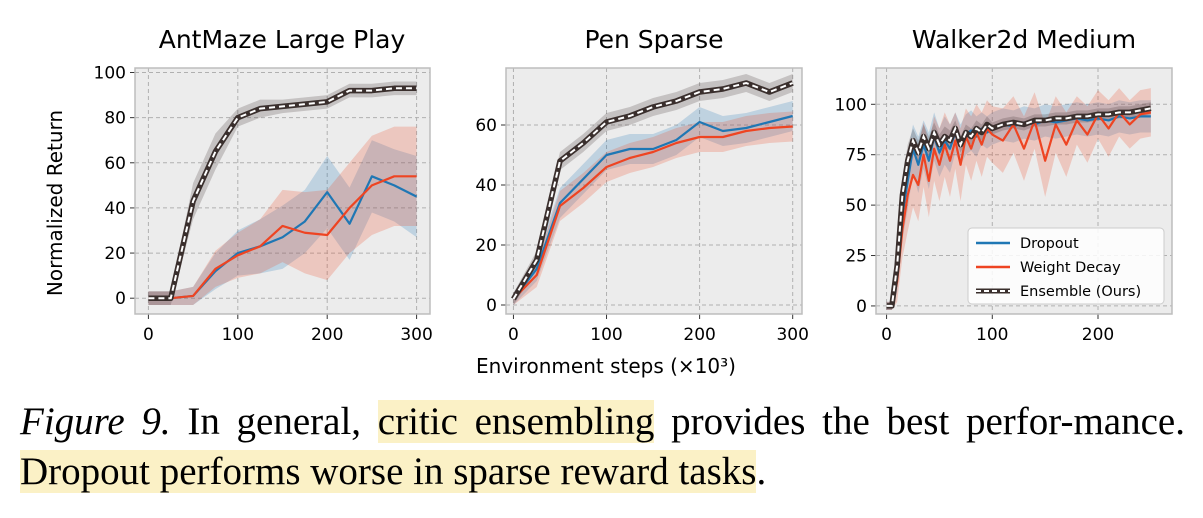 The height and width of the screenshot is (518, 1203). What do you see at coordinates (856, 156) in the screenshot?
I see `y-tick-label: 75` at bounding box center [856, 156].